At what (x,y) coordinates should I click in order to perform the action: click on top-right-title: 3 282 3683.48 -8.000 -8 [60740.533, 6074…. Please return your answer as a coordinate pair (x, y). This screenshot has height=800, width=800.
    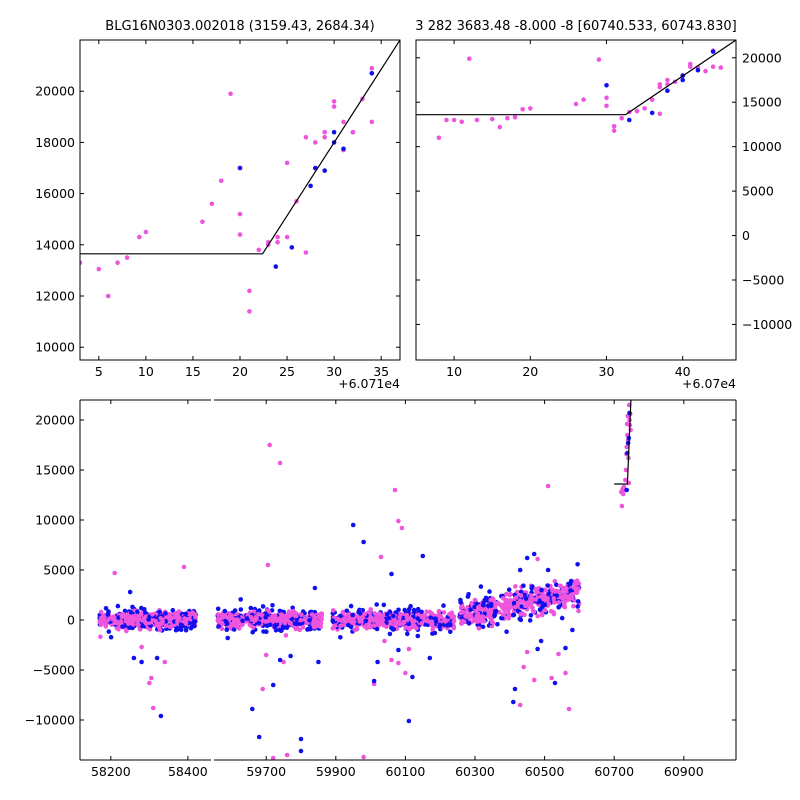
    Looking at the image, I should click on (575, 26).